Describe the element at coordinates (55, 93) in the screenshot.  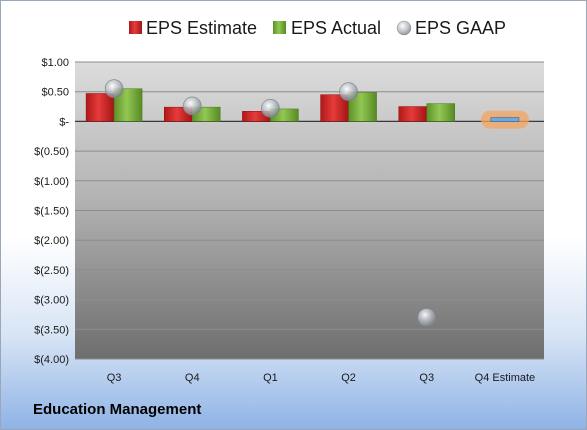
I see `y-tick-label: $0.50` at that location.